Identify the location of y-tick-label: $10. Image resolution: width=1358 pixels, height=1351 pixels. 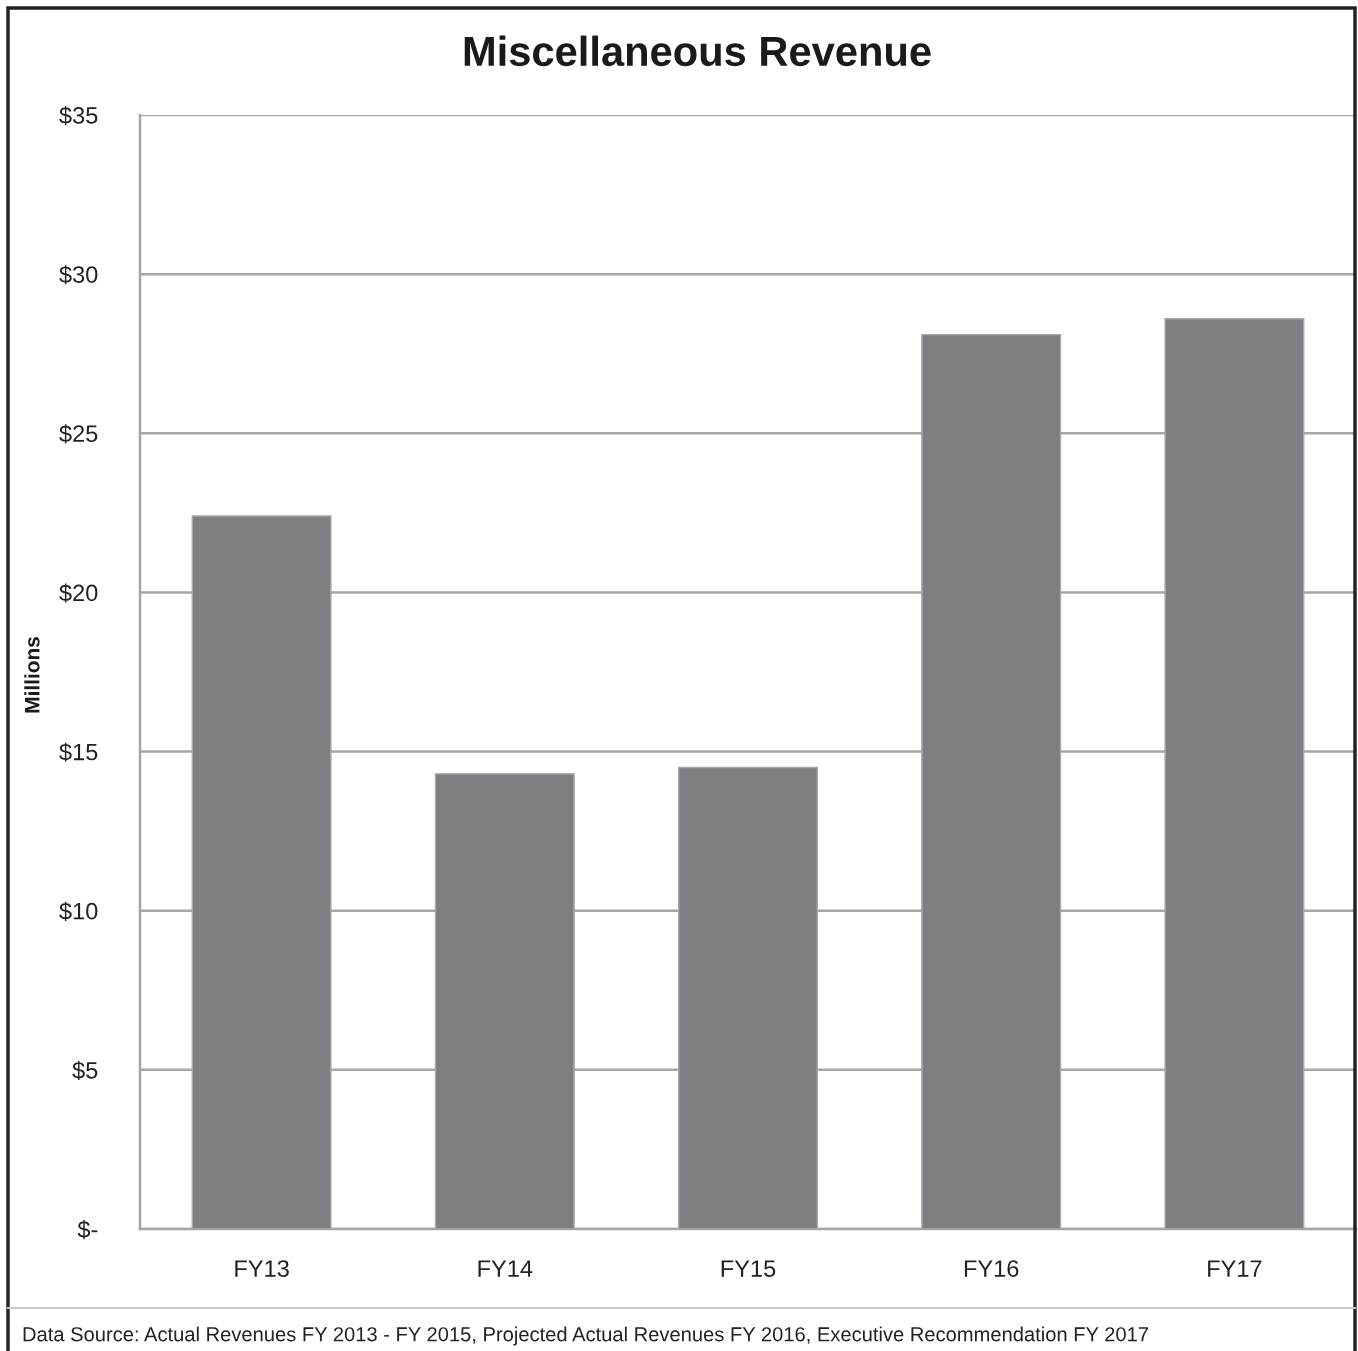
(78, 911).